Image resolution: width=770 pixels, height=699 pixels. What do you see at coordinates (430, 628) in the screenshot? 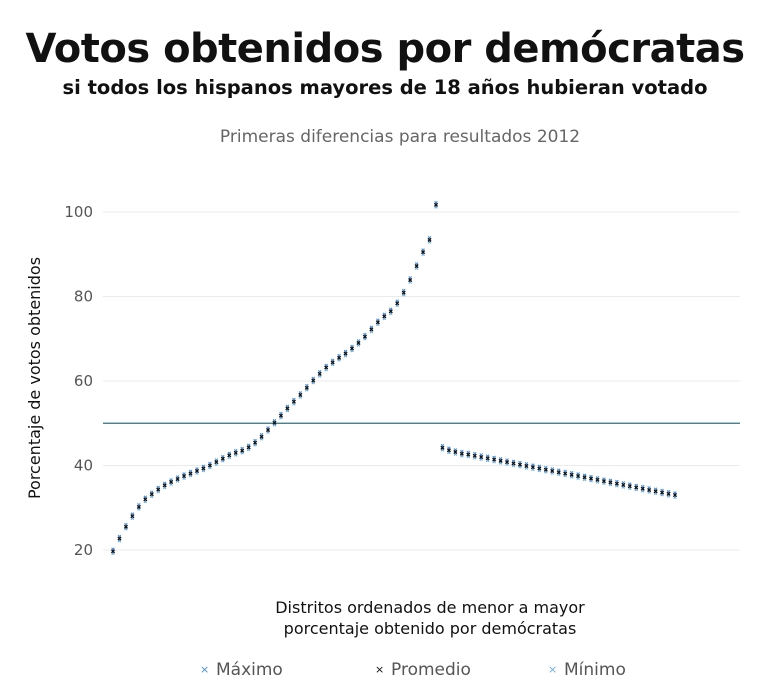
I see `x-axis-label-line-2: porcentaje obtenido por demócratas` at bounding box center [430, 628].